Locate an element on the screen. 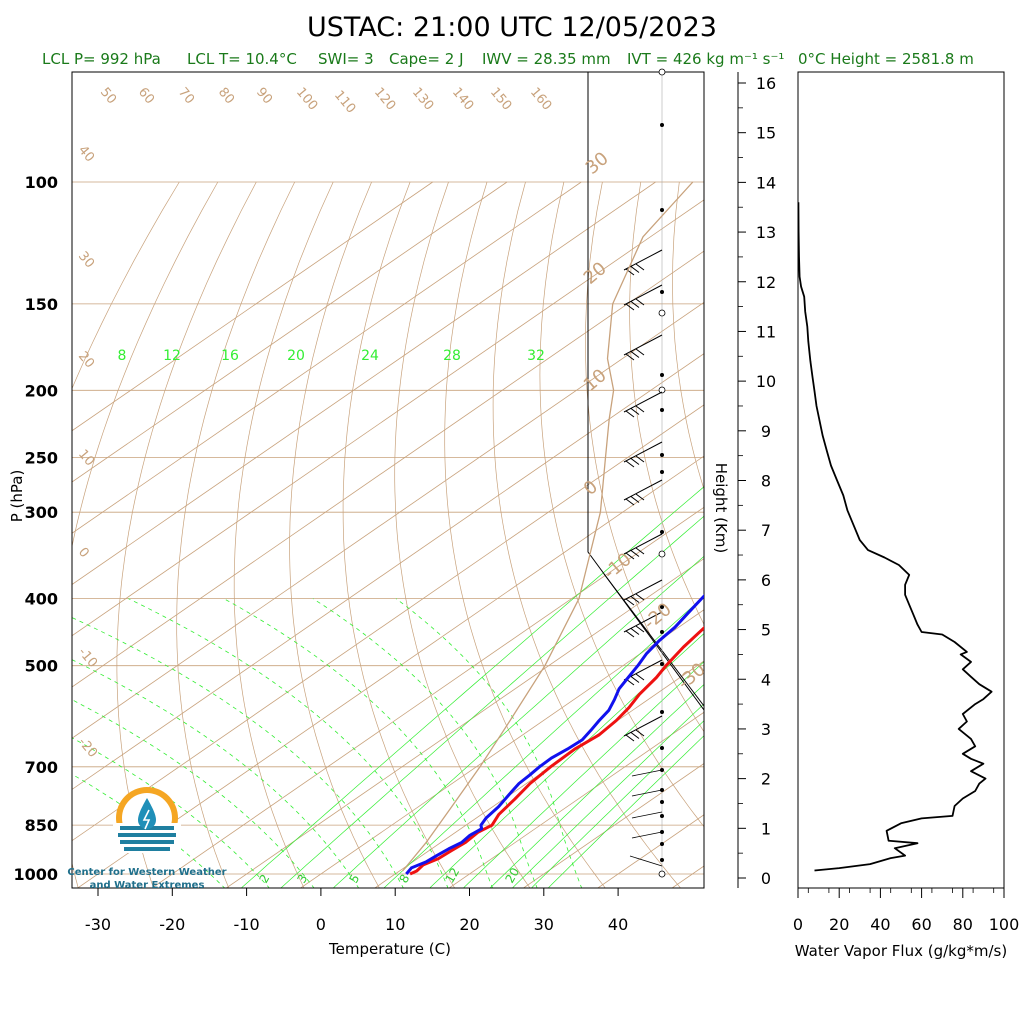 The width and height of the screenshot is (1024, 1024). mixing-ratio-label-top: 8 is located at coordinates (122, 356).